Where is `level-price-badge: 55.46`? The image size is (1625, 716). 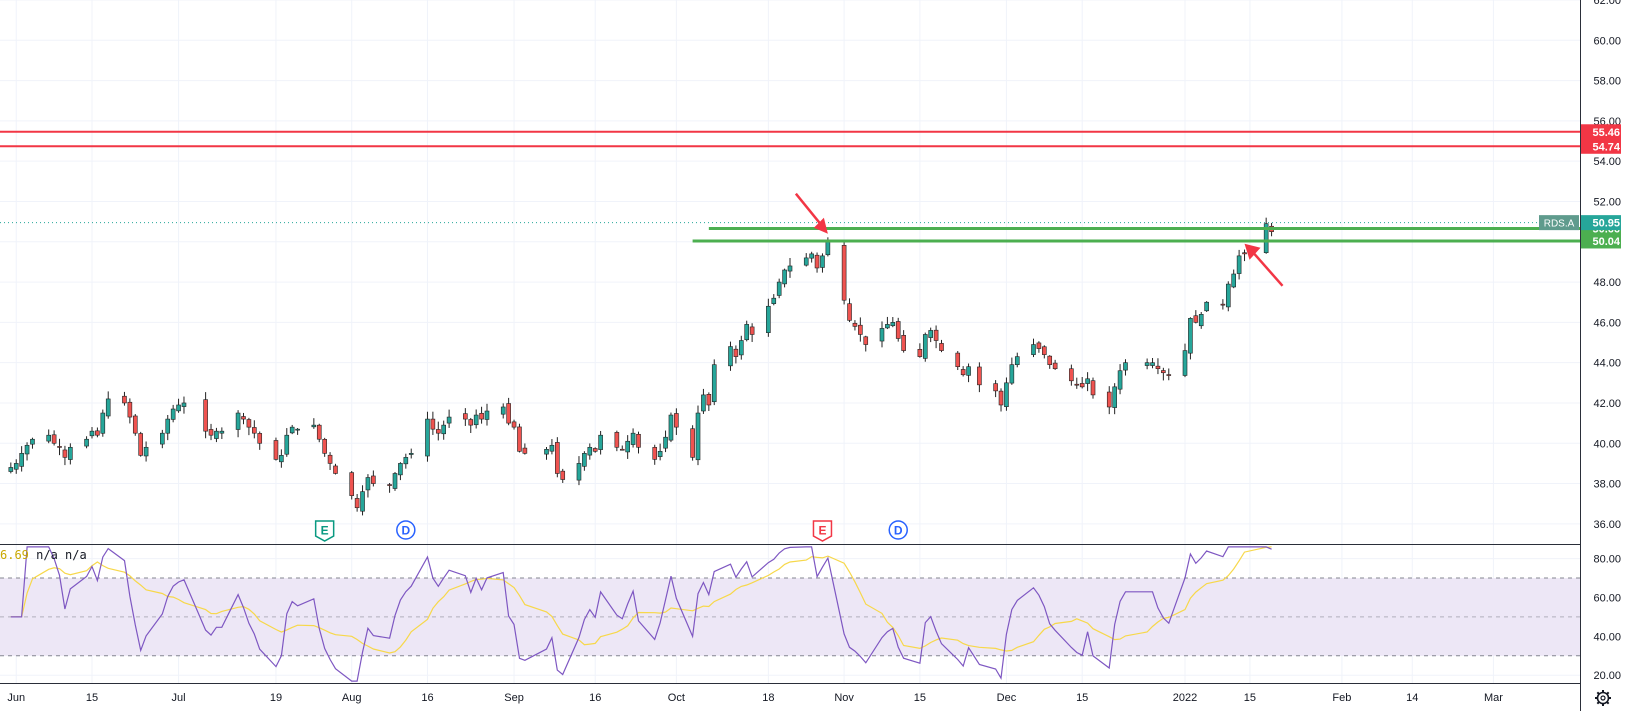 level-price-badge: 55.46 is located at coordinates (1601, 132).